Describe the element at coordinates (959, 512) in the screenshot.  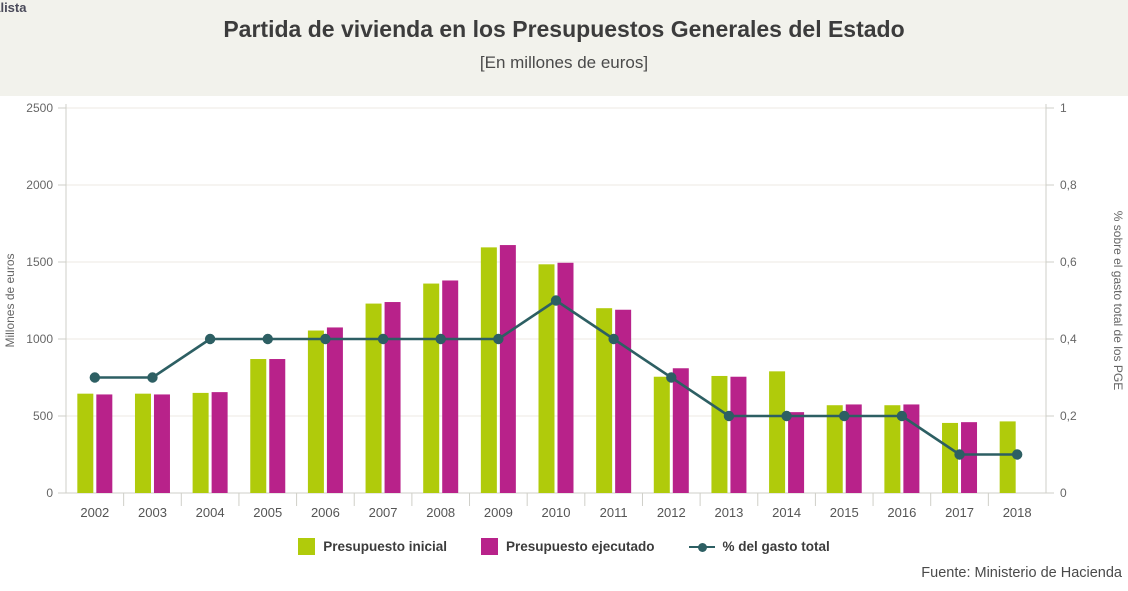
I see `x-tick-label: 2017` at that location.